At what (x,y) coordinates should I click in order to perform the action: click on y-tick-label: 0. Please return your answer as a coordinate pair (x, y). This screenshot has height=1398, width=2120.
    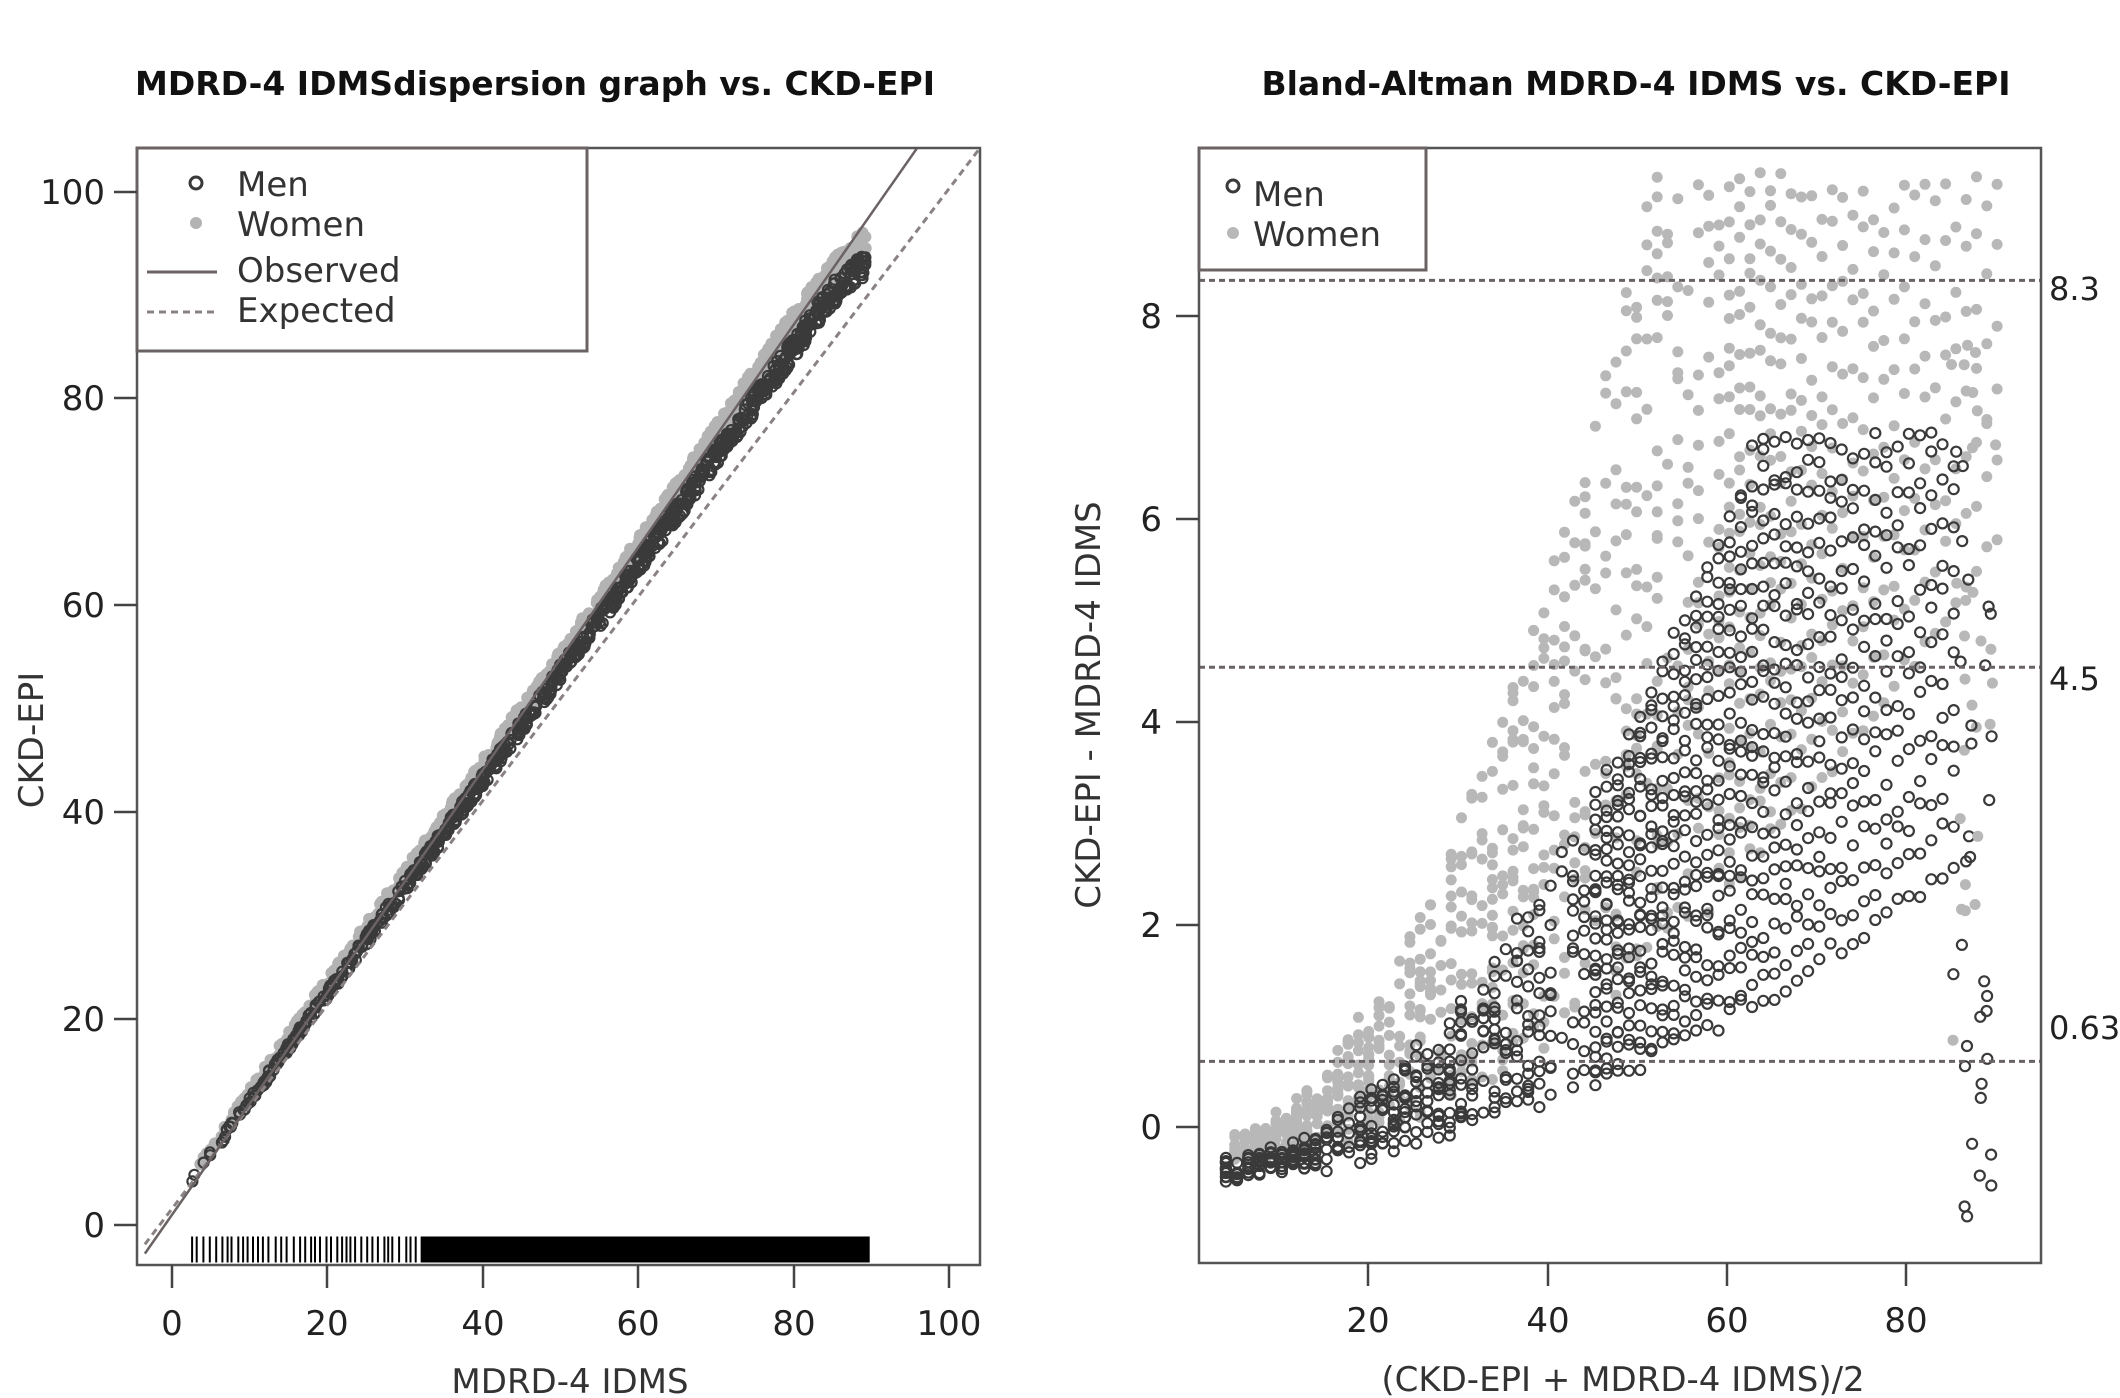
    Looking at the image, I should click on (1151, 1128).